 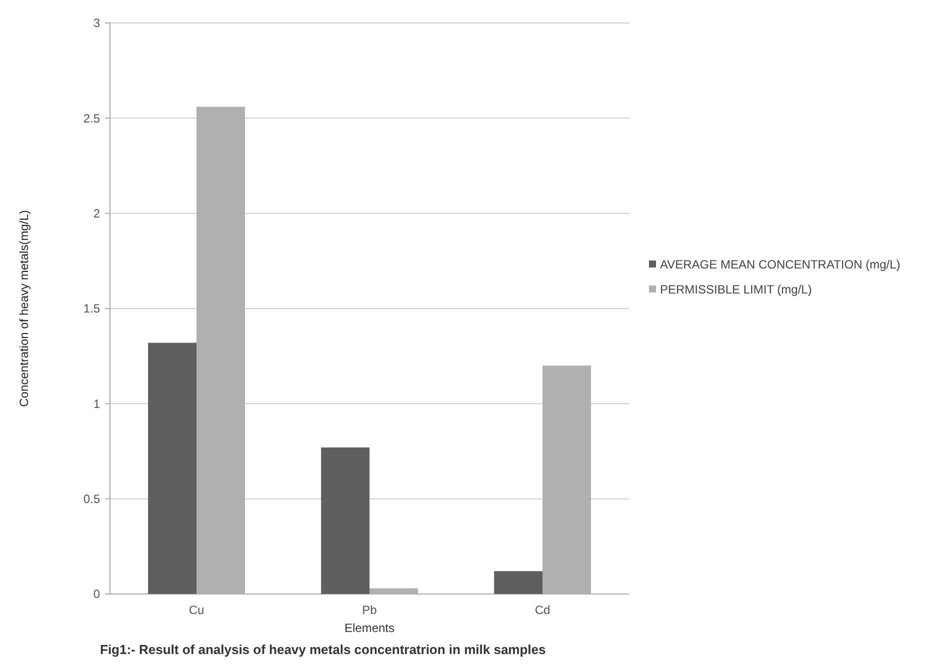 I want to click on y-tick-label: 0.5, so click(x=91, y=499).